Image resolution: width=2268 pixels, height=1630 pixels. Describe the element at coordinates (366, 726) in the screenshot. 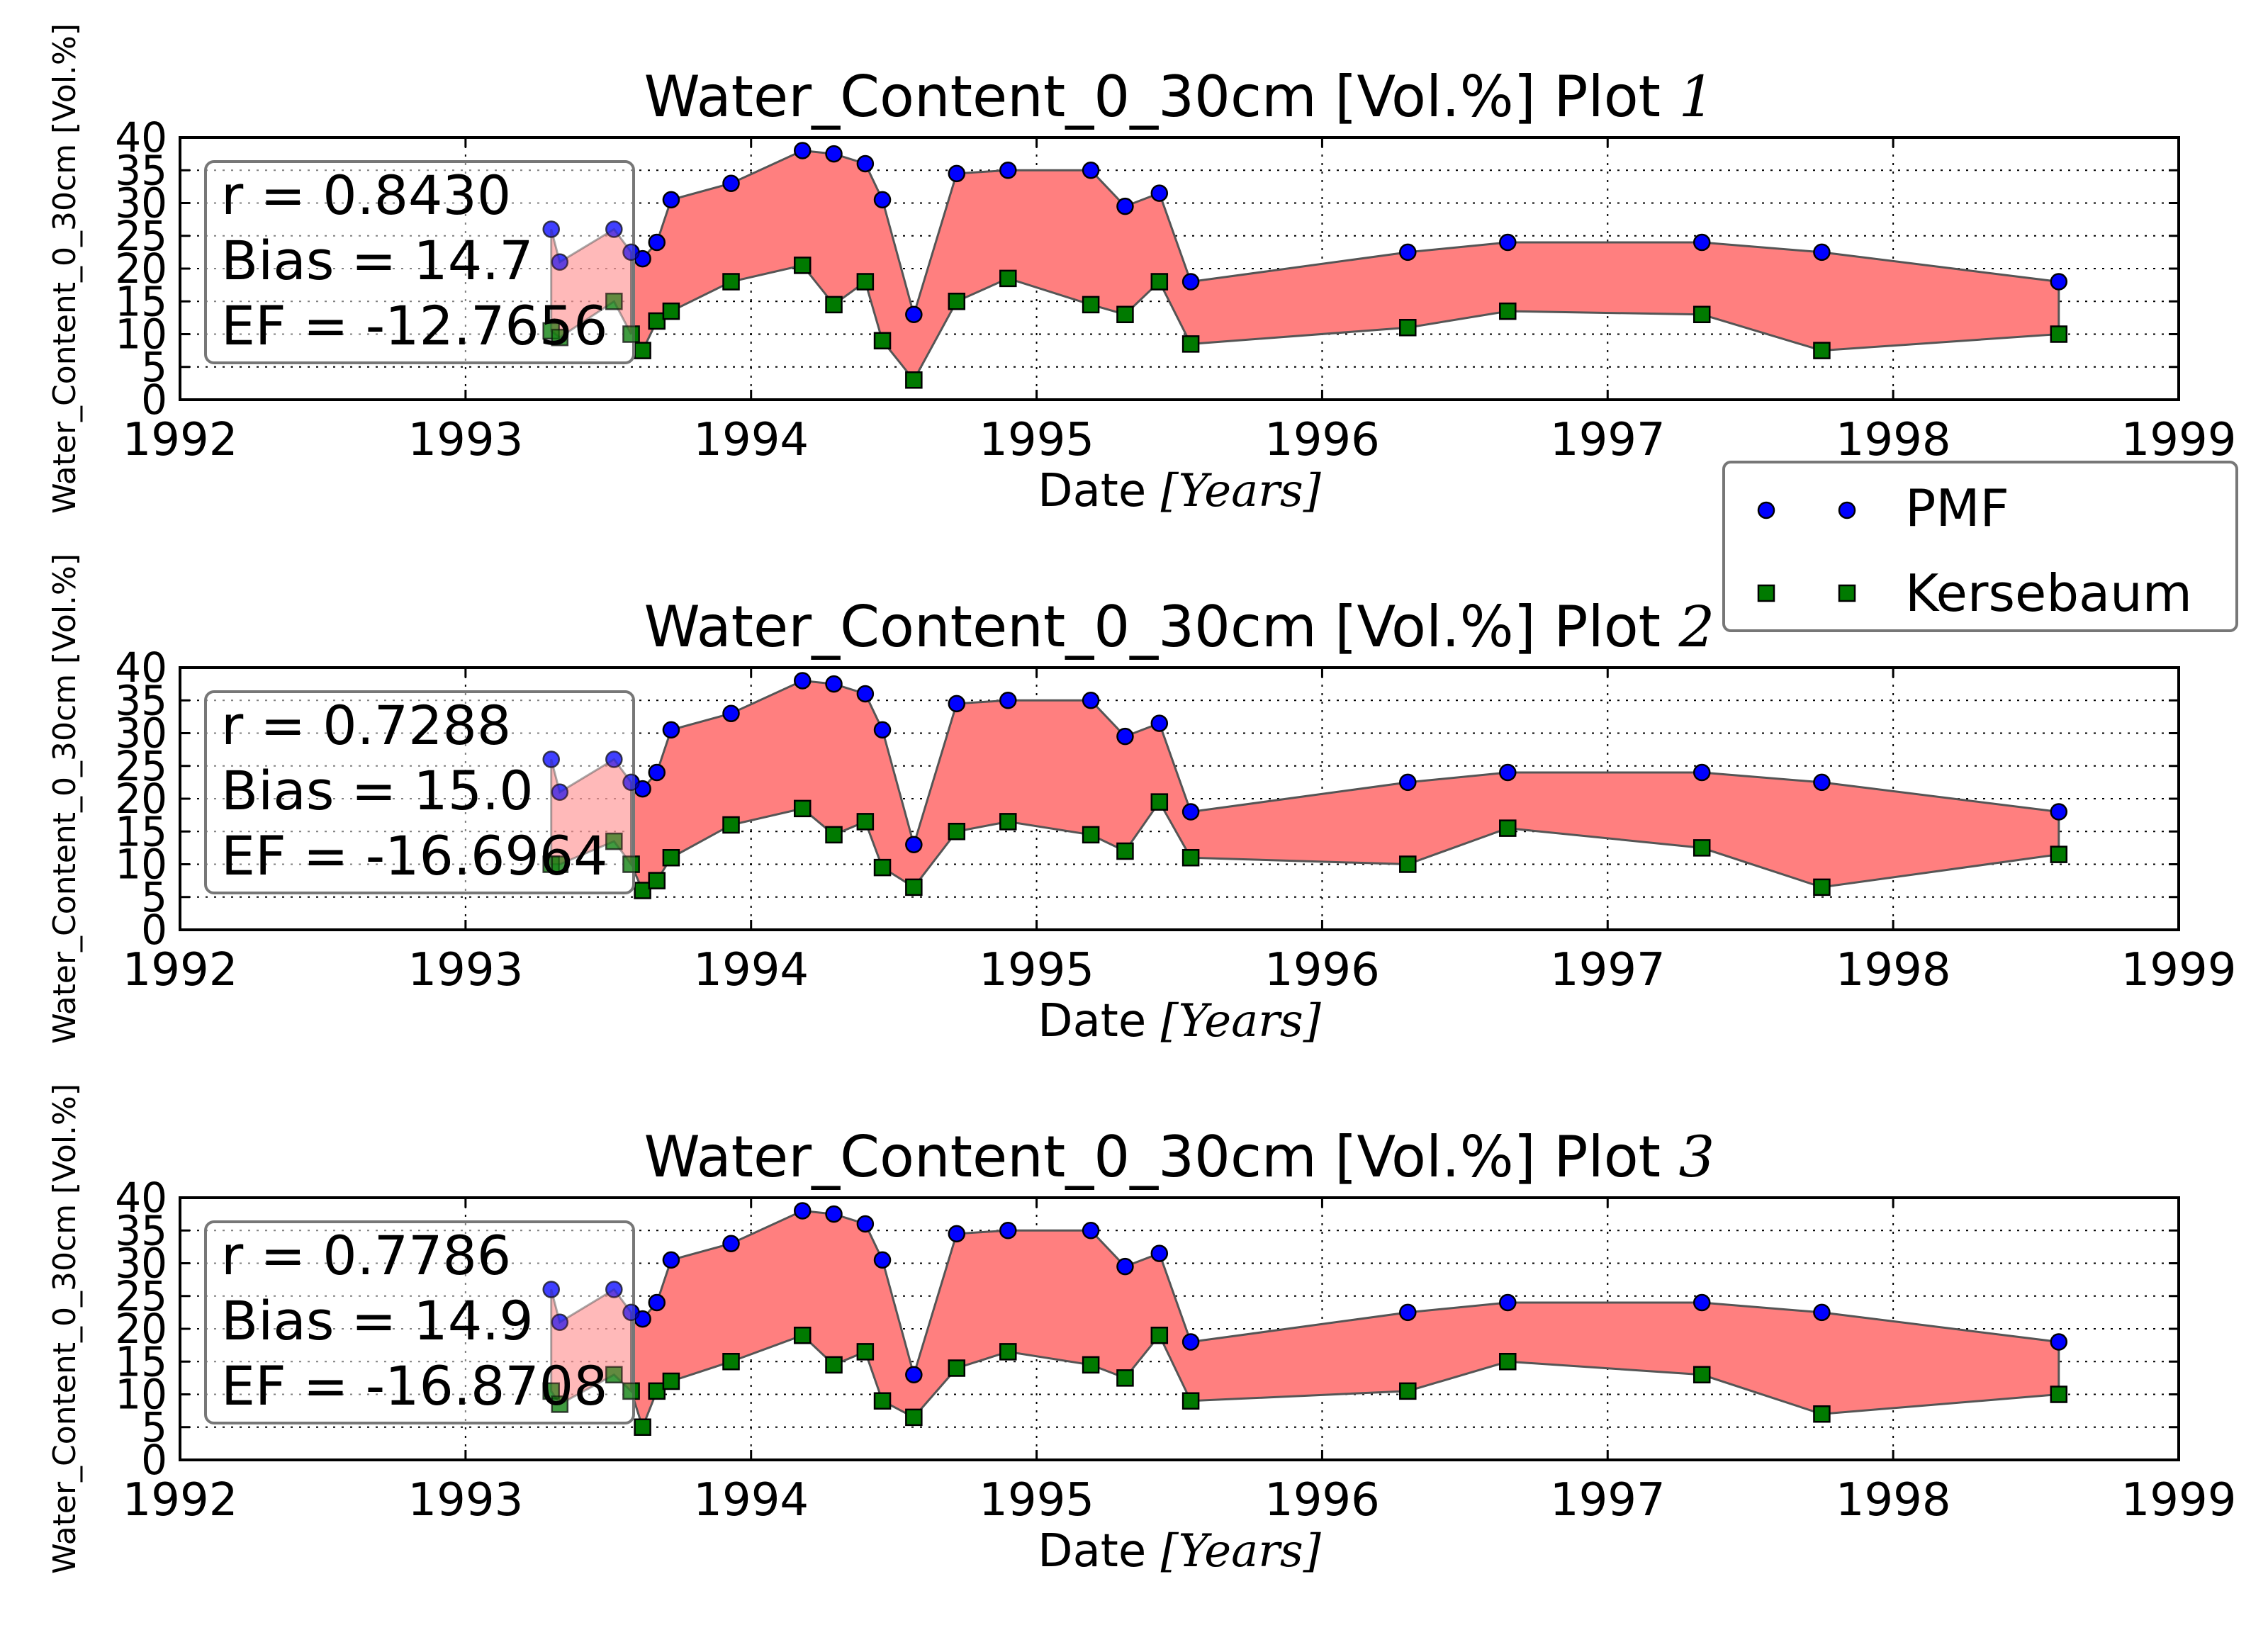

I see `stats-line-1: r = 0.7288` at that location.